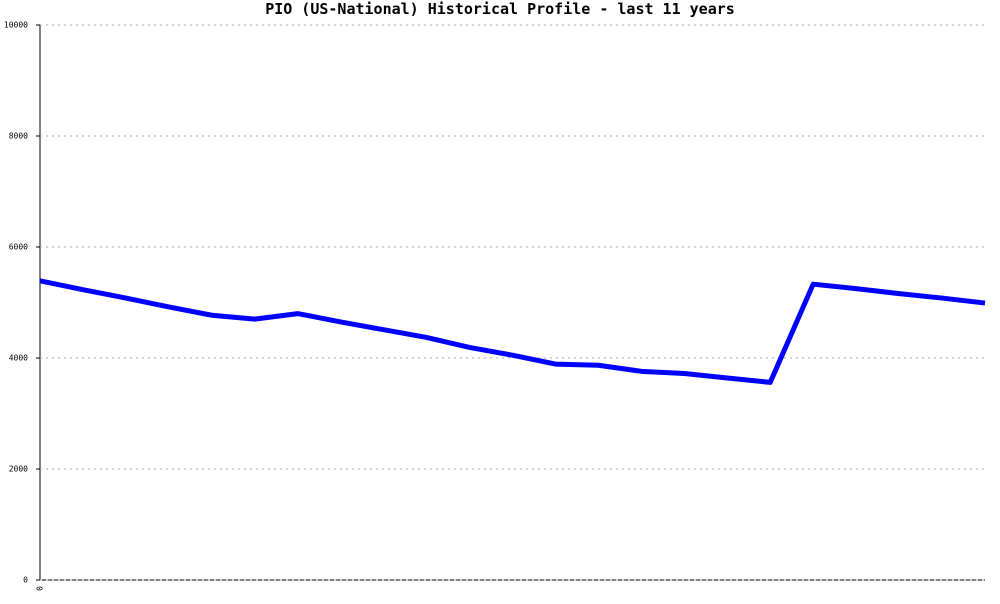 The image size is (1000, 604). I want to click on y-tick-label: 6000, so click(18, 247).